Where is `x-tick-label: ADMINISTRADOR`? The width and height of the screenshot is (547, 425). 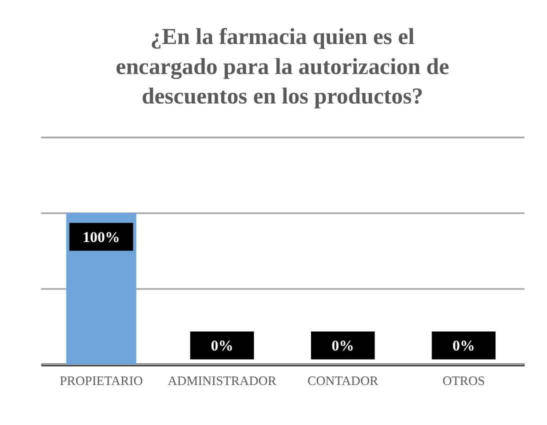
x-tick-label: ADMINISTRADOR is located at coordinates (222, 380).